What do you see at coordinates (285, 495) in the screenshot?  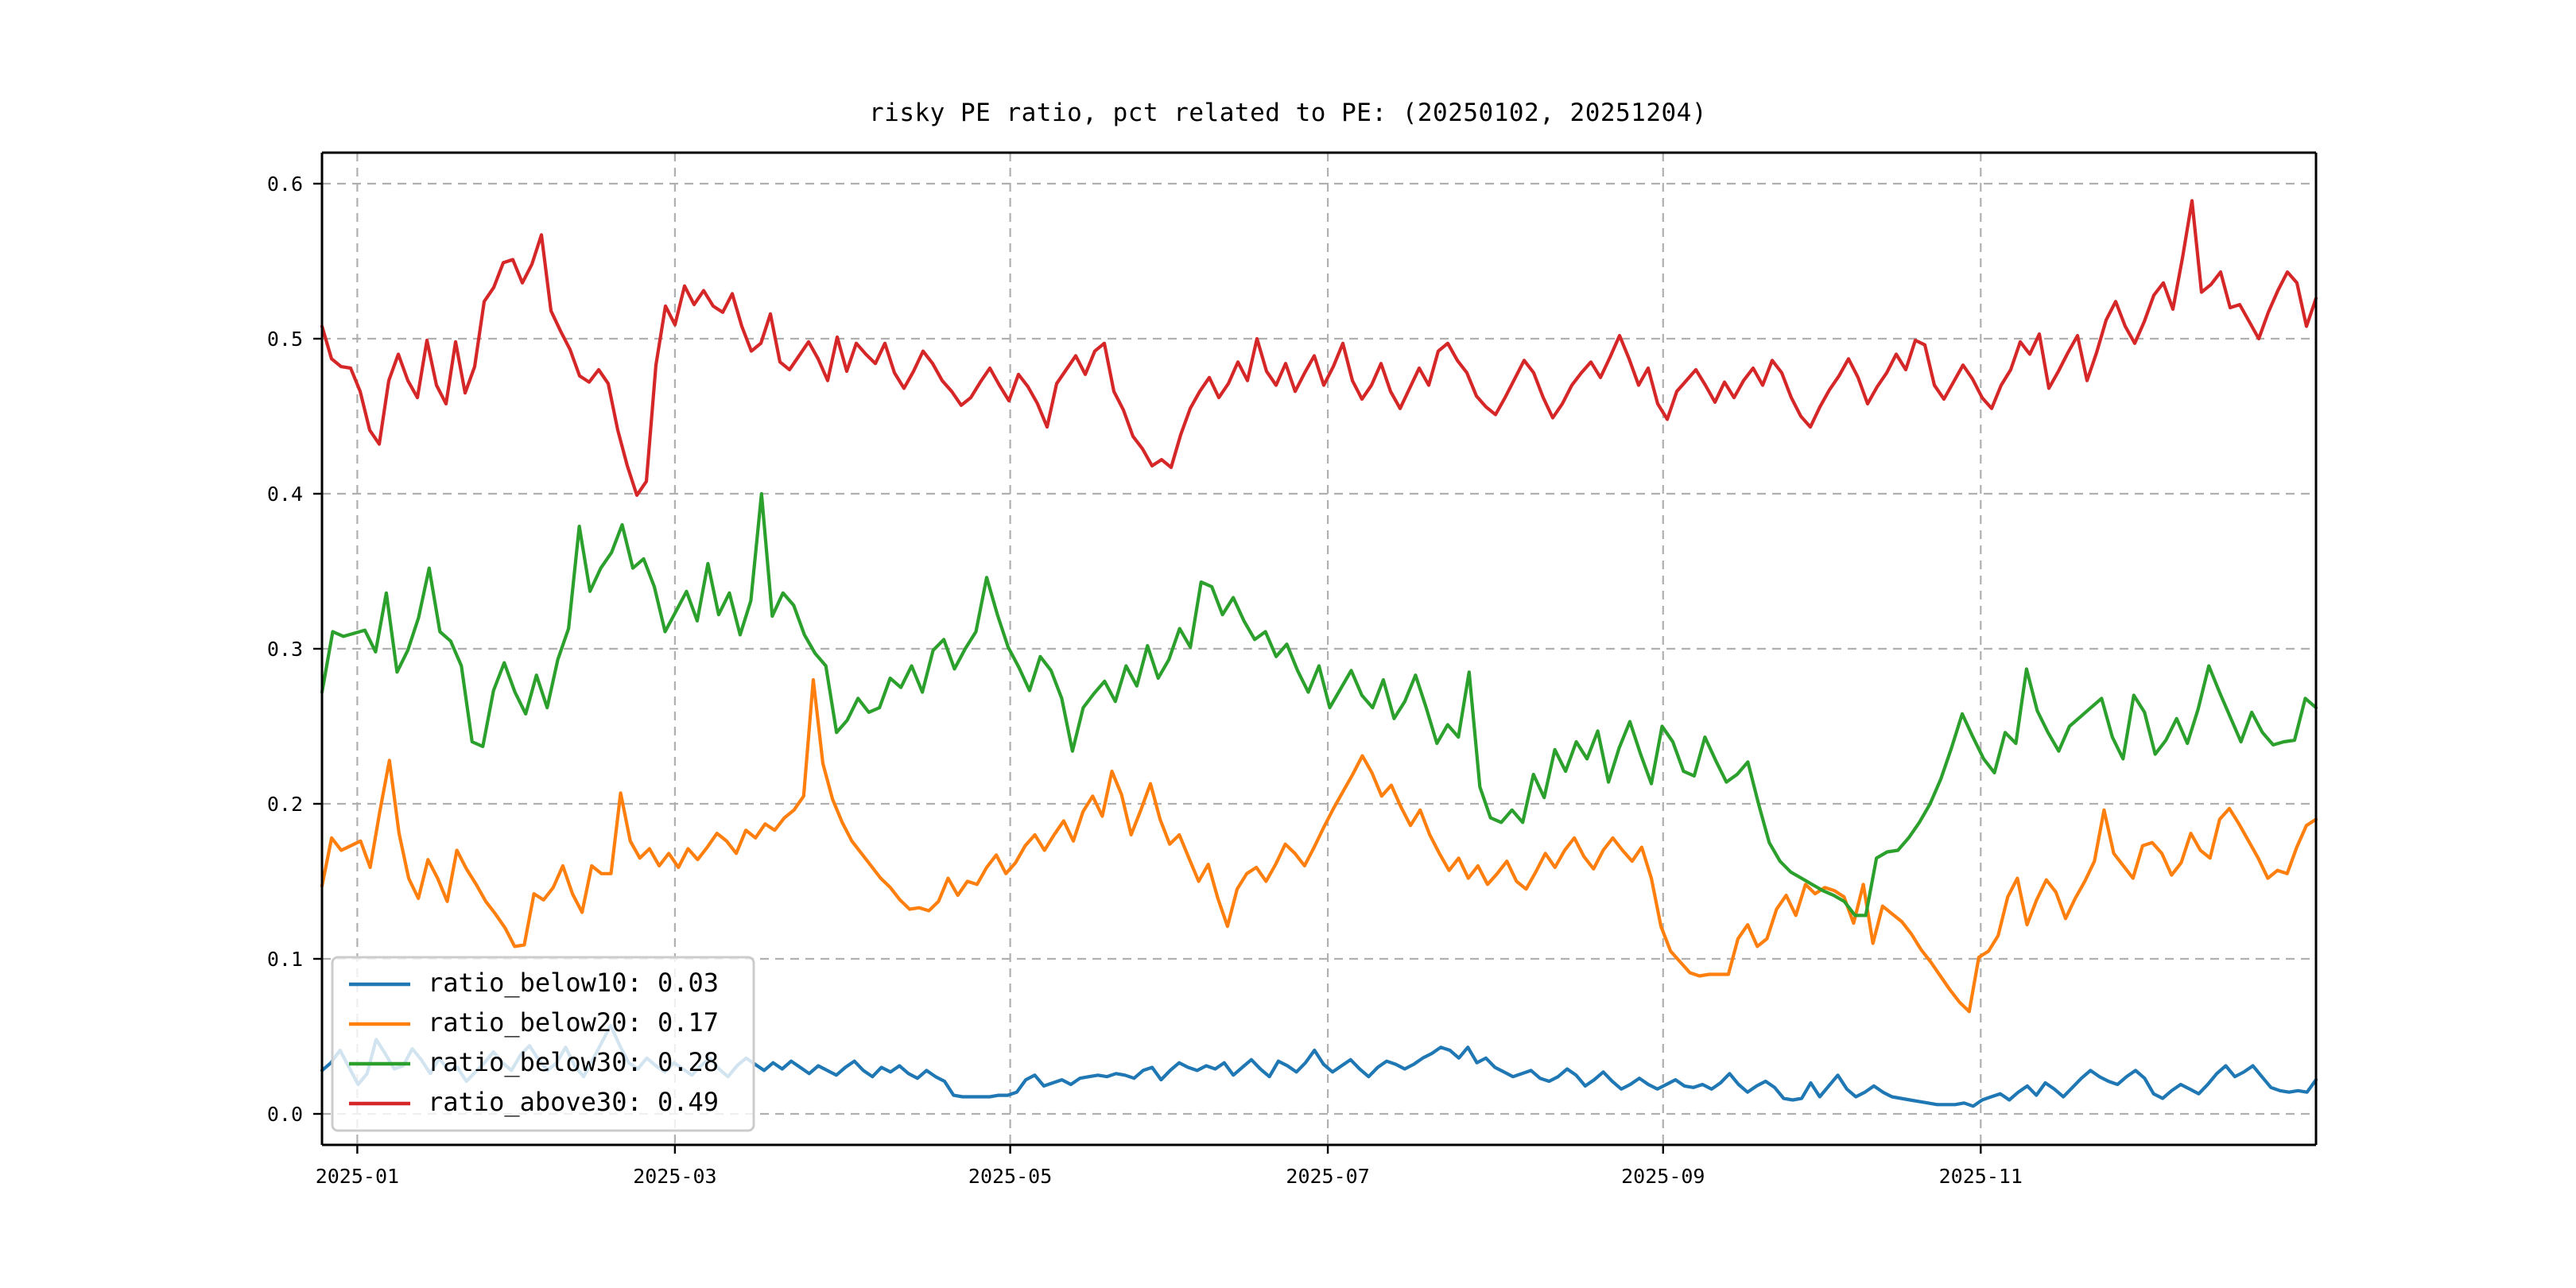 I see `ytick-label: 0.4` at bounding box center [285, 495].